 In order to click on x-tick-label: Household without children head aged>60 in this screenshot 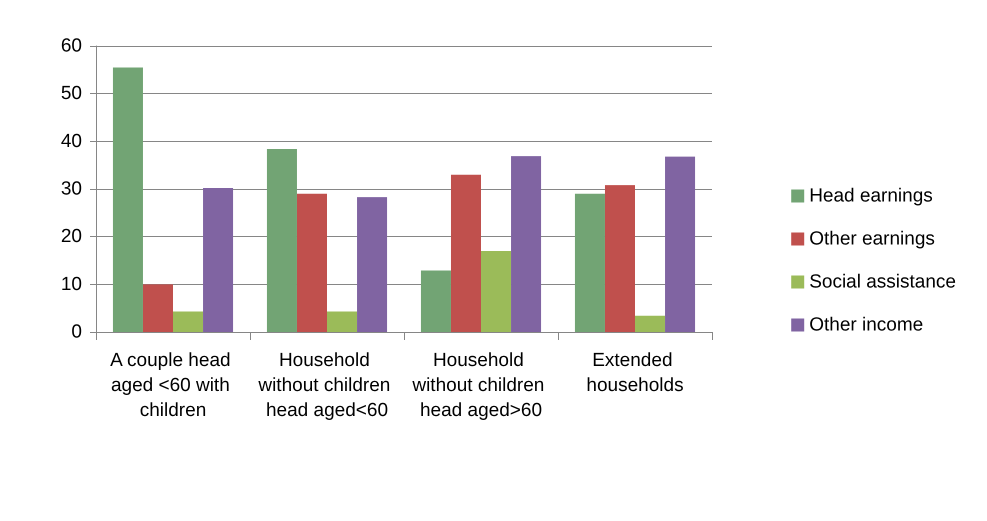, I will do `click(480, 385)`.